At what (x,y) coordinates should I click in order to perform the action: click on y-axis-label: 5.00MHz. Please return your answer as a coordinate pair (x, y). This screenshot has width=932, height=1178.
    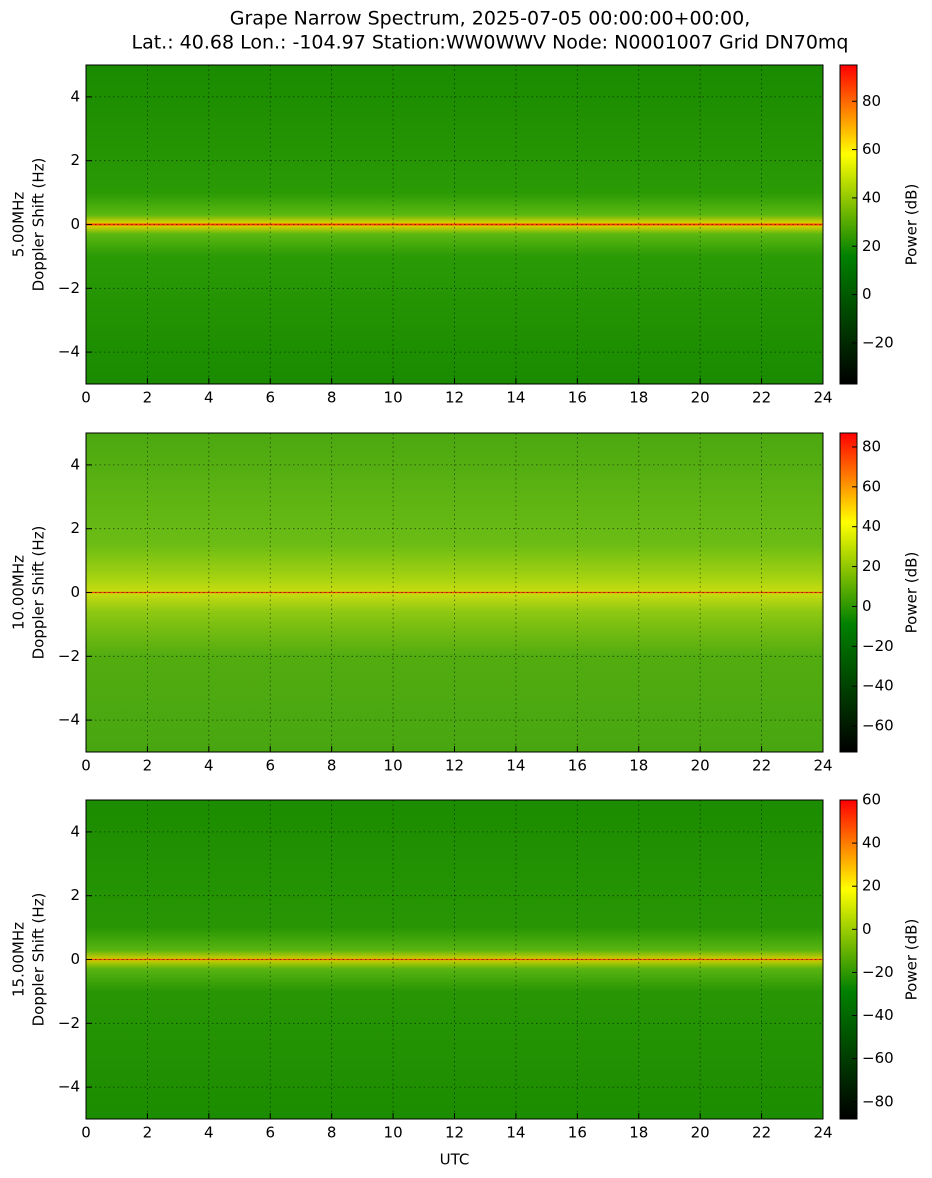
    Looking at the image, I should click on (19, 225).